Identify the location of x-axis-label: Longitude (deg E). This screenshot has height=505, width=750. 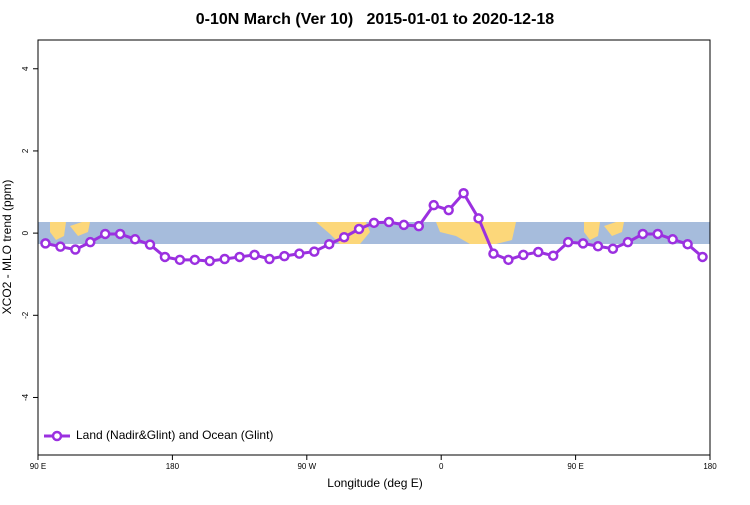
(374, 483).